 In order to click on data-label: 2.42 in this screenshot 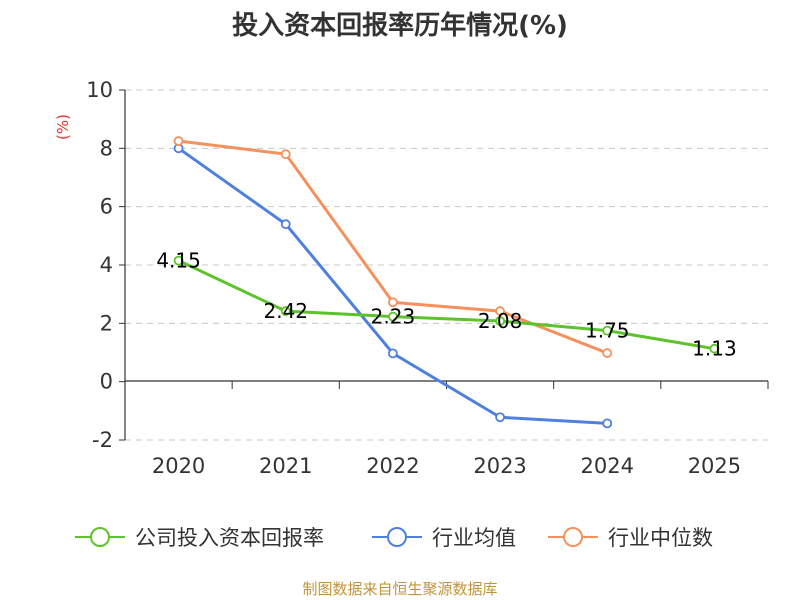, I will do `click(285, 311)`.